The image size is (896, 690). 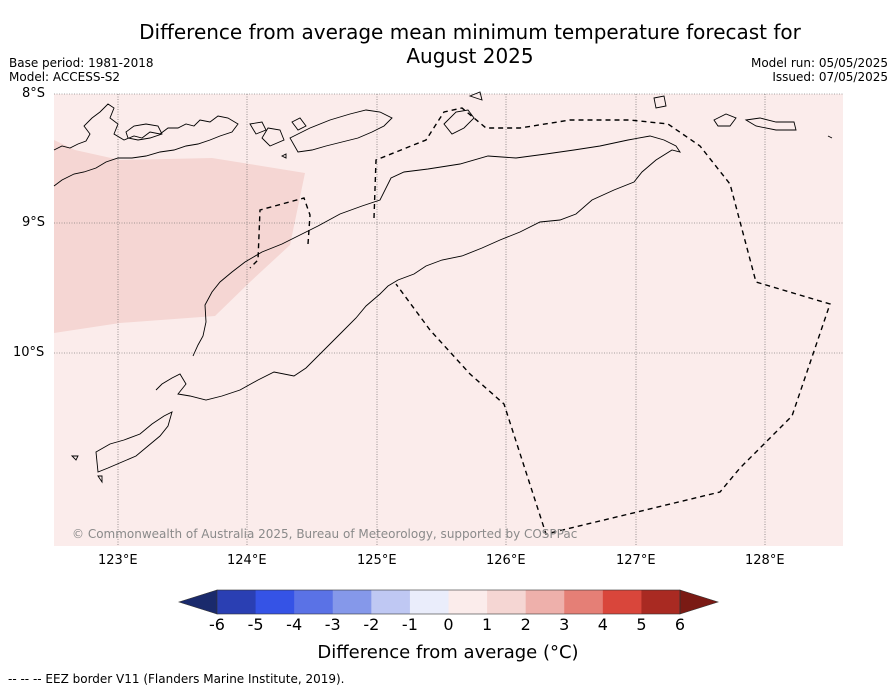 What do you see at coordinates (602, 624) in the screenshot?
I see `colorbar-tick-label: 4` at bounding box center [602, 624].